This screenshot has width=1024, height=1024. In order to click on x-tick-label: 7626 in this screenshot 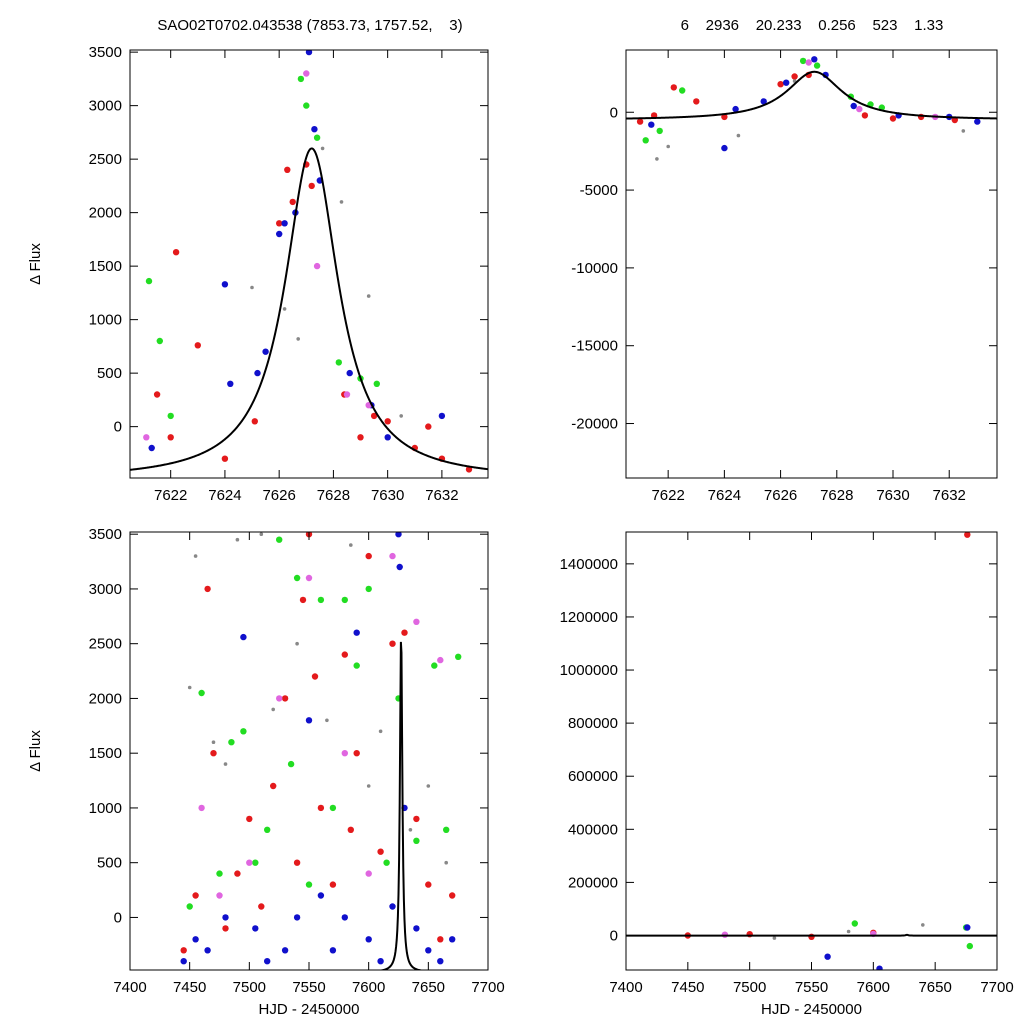, I will do `click(278, 495)`.